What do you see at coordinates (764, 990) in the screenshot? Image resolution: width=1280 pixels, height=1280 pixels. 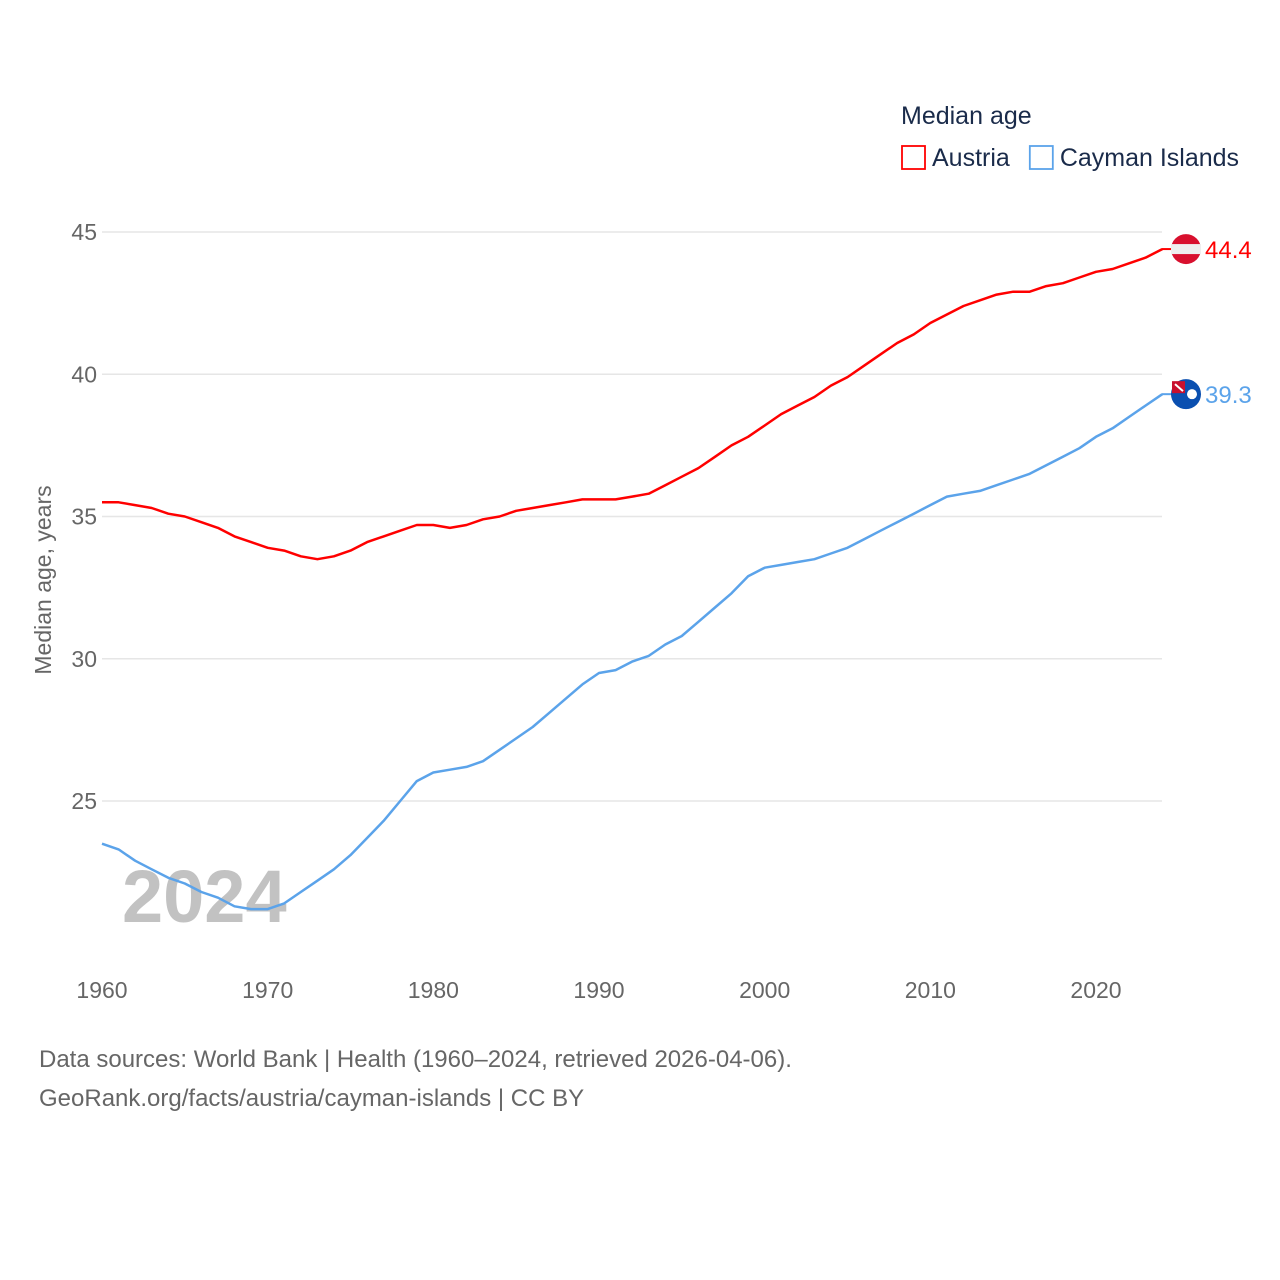 I see `x-tick-label: 2000` at bounding box center [764, 990].